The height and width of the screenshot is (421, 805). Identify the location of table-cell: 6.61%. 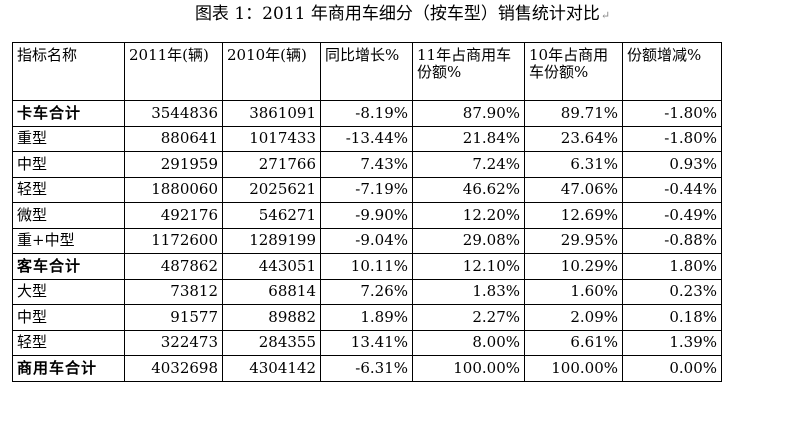
(573, 342).